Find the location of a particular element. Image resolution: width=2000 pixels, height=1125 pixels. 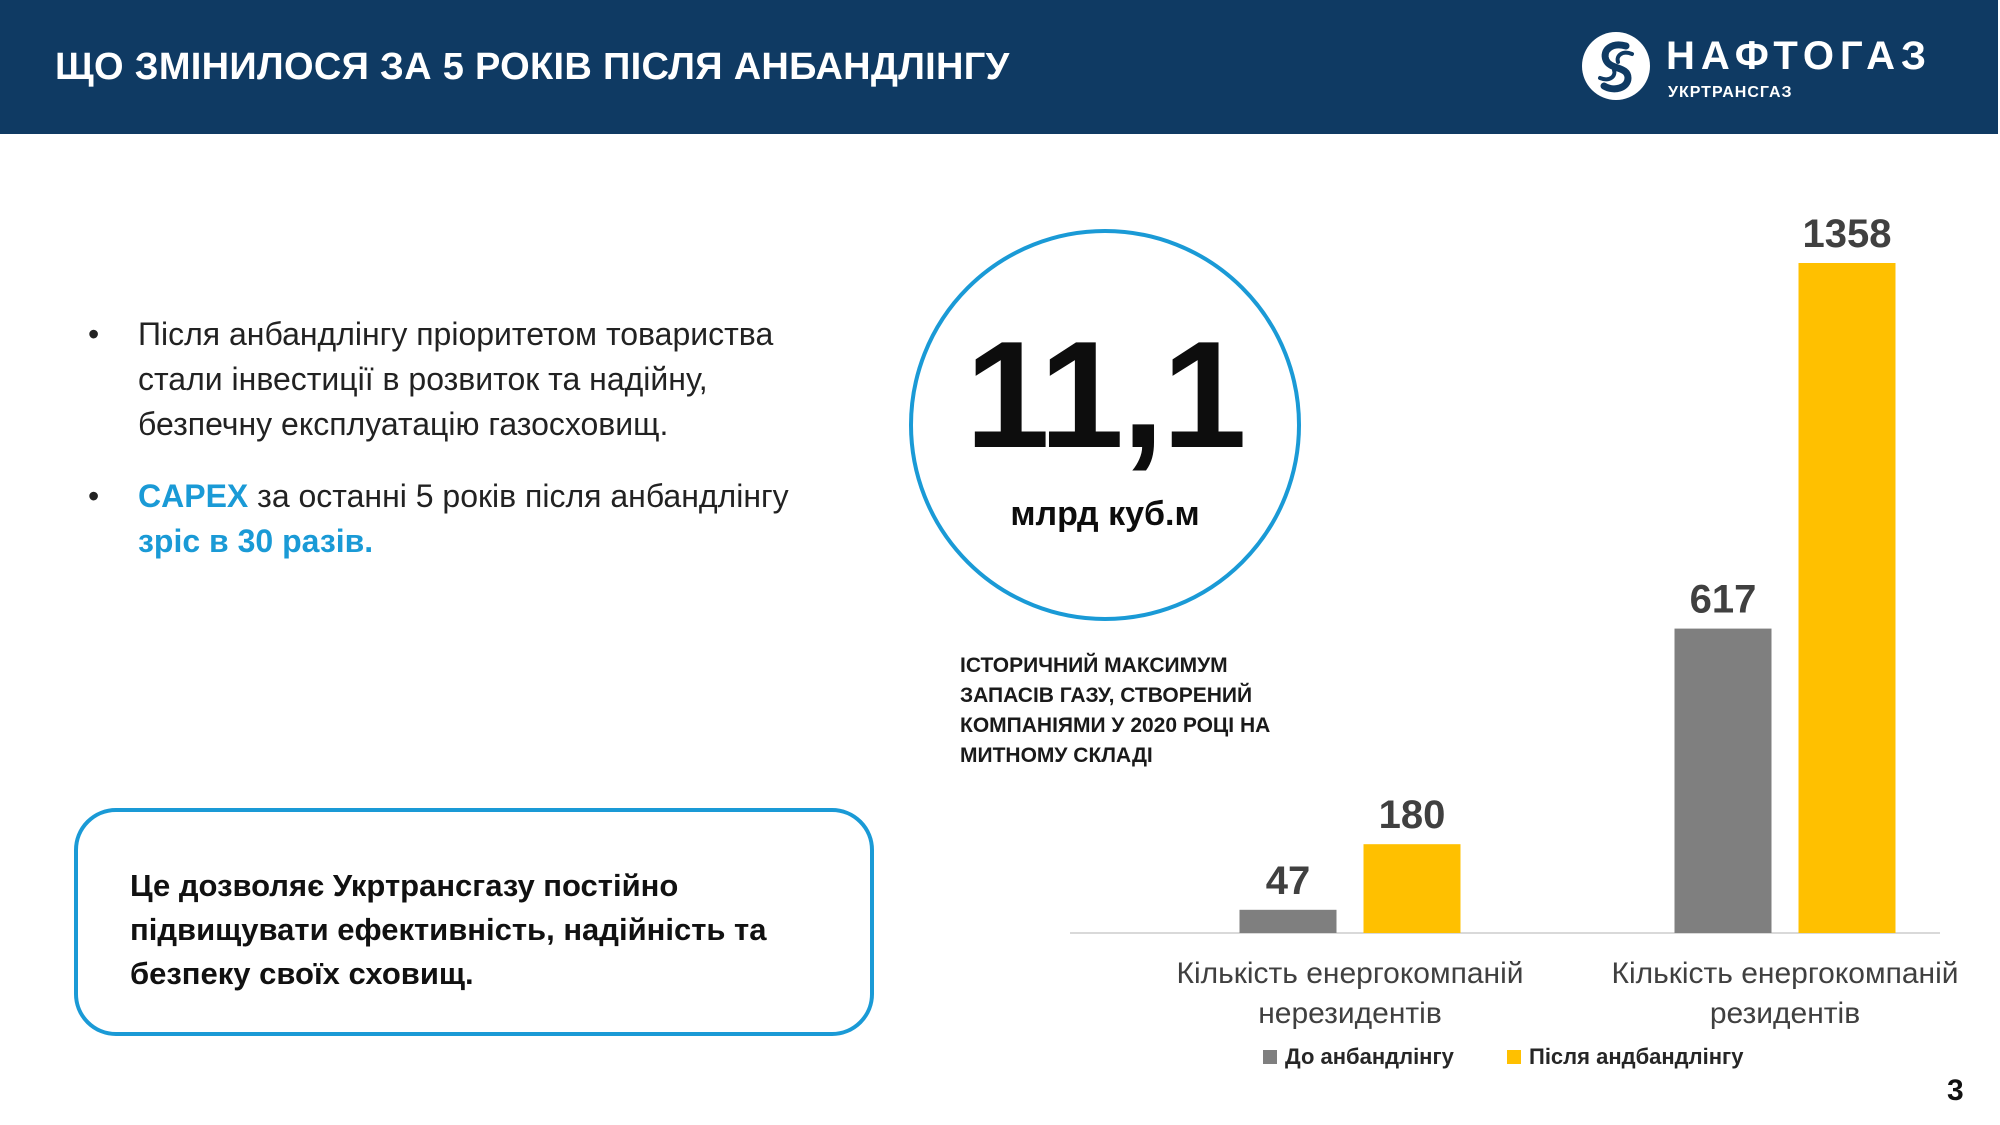

logo-name: НАФТОГАЗ is located at coordinates (1799, 56).